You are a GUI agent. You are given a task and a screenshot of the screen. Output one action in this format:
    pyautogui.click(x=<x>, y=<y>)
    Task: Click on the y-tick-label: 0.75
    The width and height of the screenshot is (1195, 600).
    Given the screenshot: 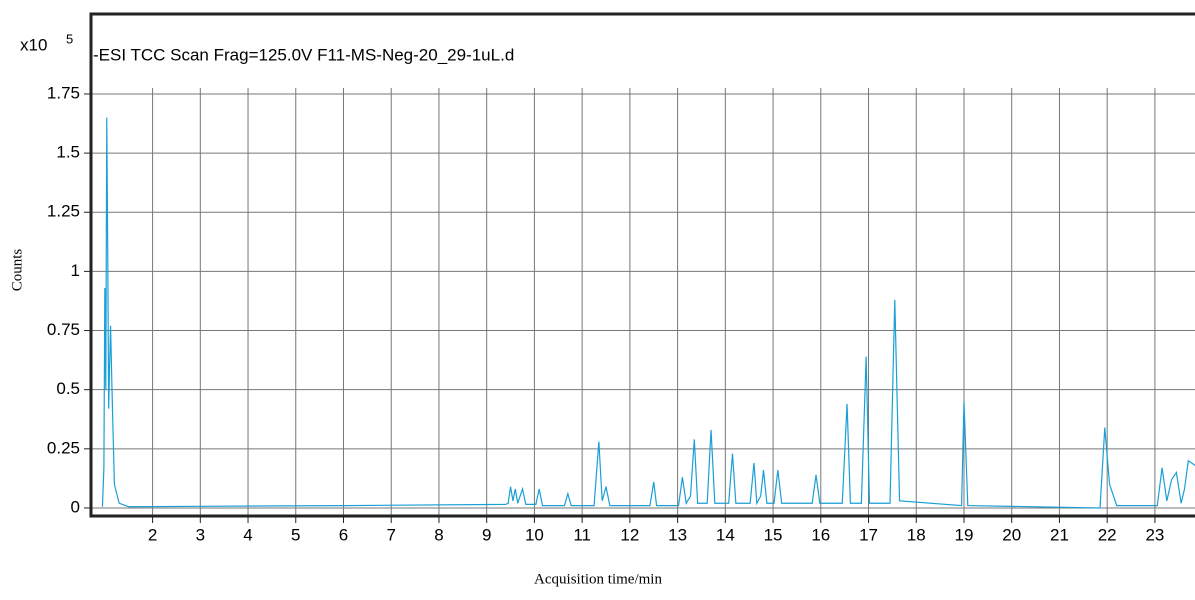 What is the action you would take?
    pyautogui.click(x=63, y=329)
    